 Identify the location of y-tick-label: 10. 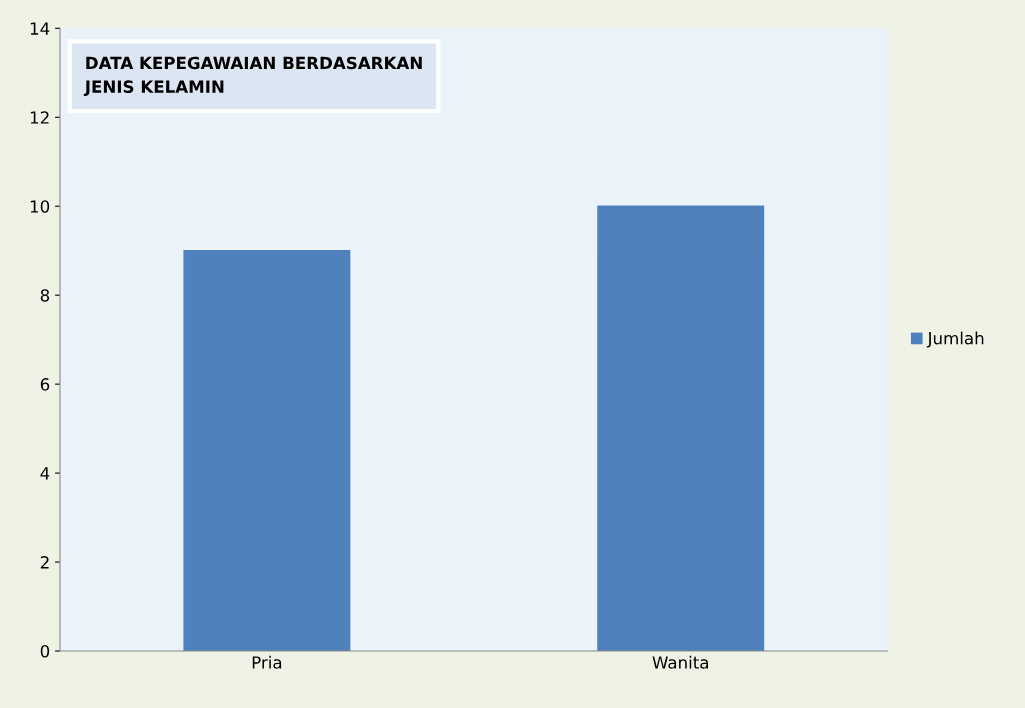
(40, 206).